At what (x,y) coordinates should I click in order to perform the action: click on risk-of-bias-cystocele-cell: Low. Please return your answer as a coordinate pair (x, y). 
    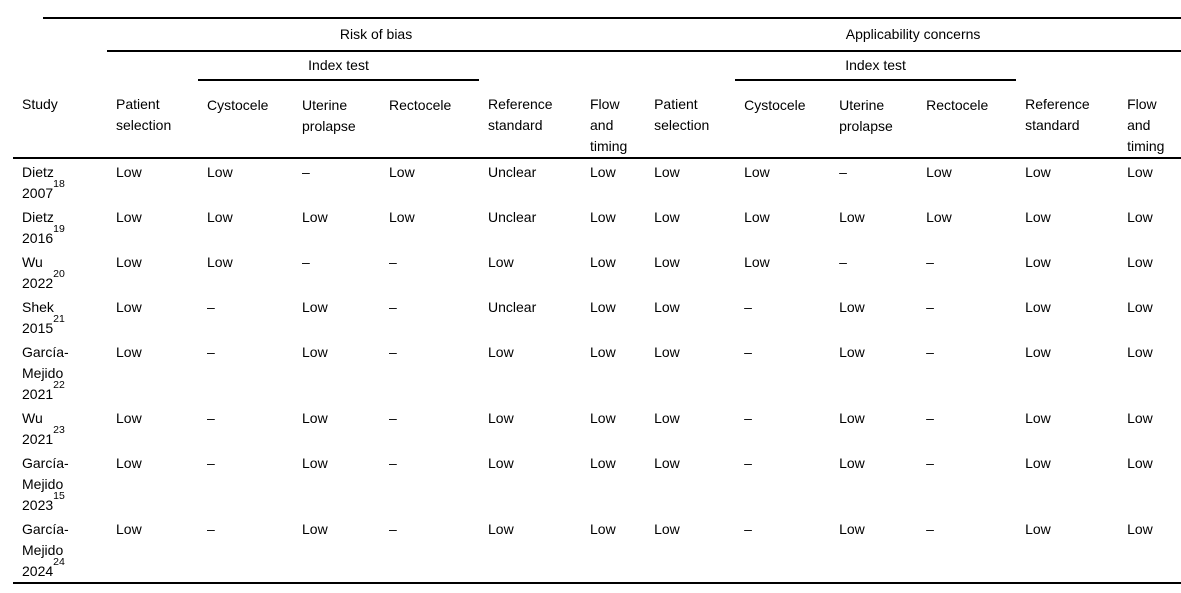
    Looking at the image, I should click on (220, 217).